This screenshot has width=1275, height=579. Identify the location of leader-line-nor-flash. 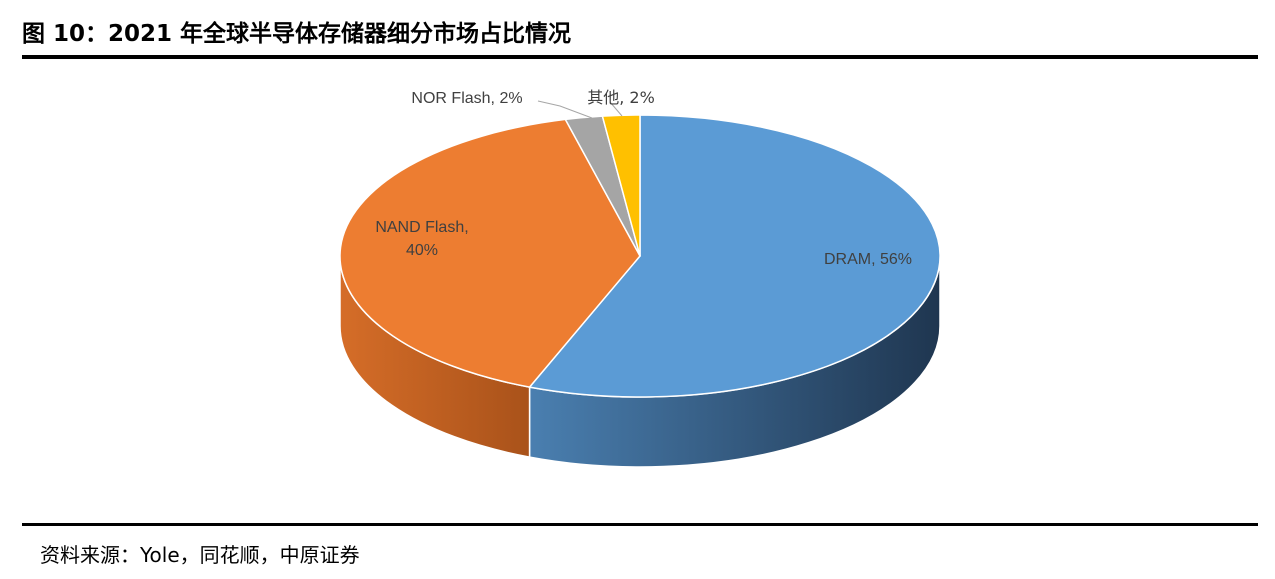
(565, 109).